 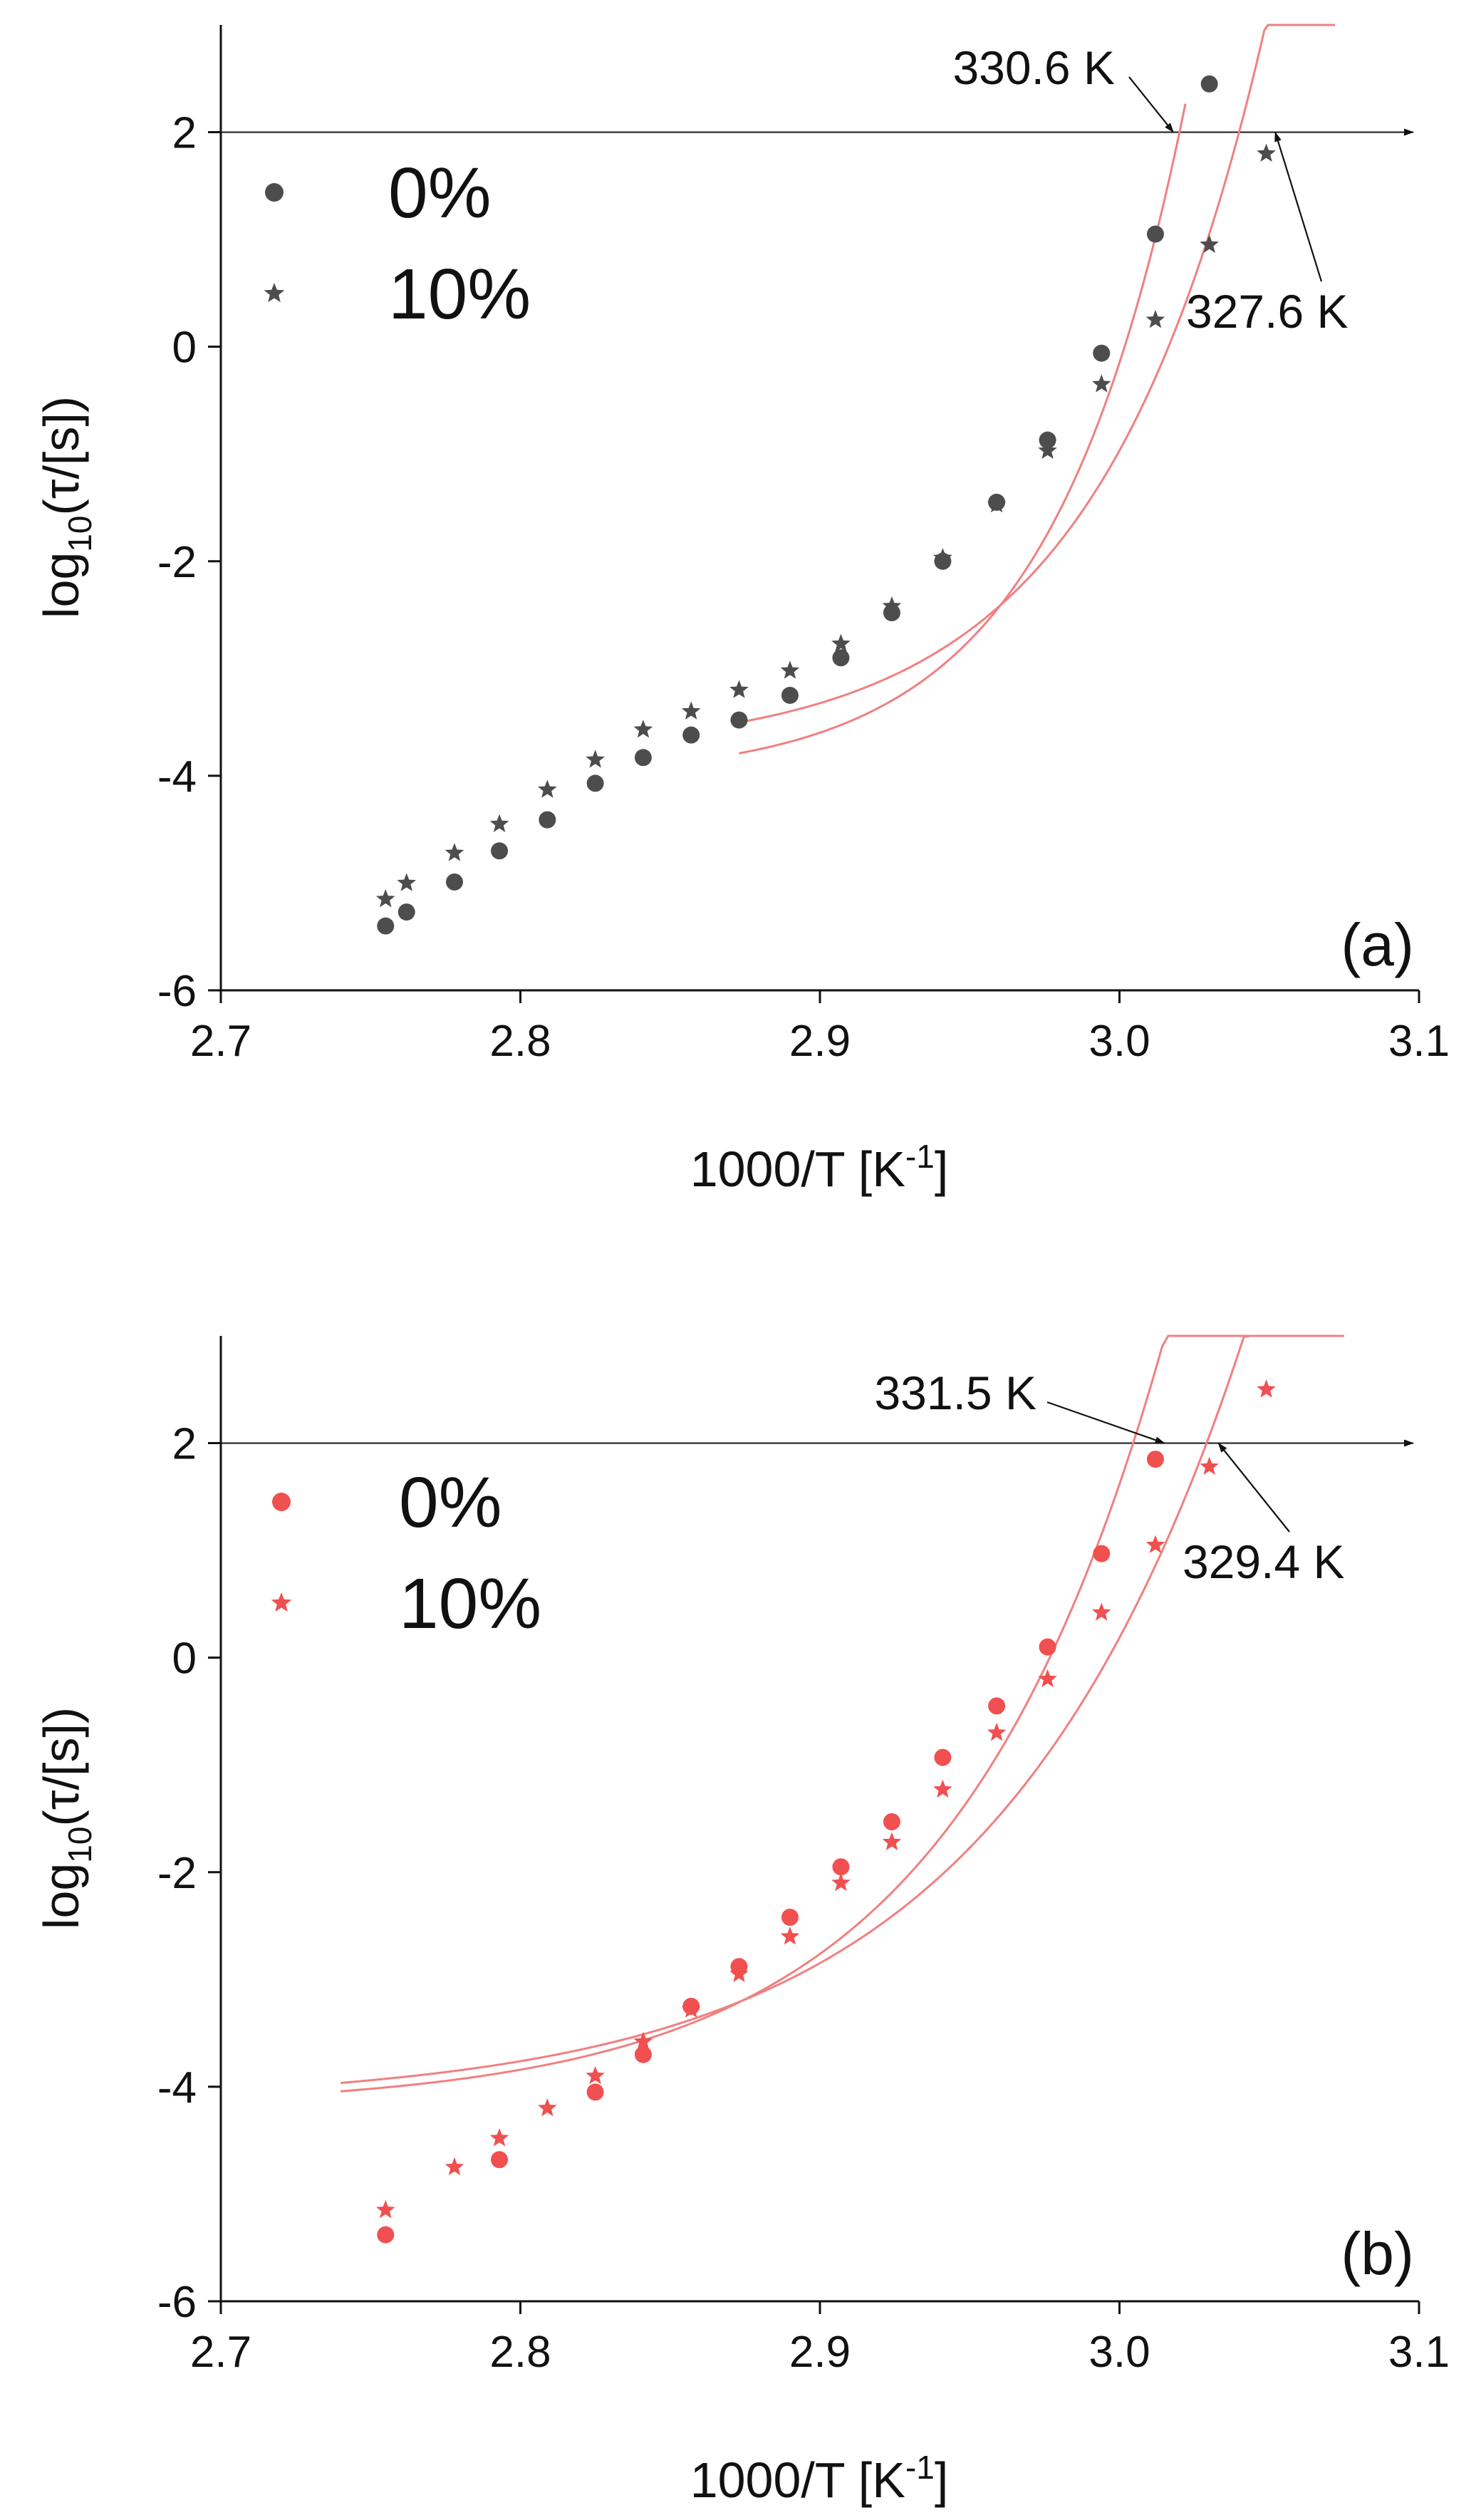 What do you see at coordinates (963, 429) in the screenshot?
I see `fit-curve-0pct` at bounding box center [963, 429].